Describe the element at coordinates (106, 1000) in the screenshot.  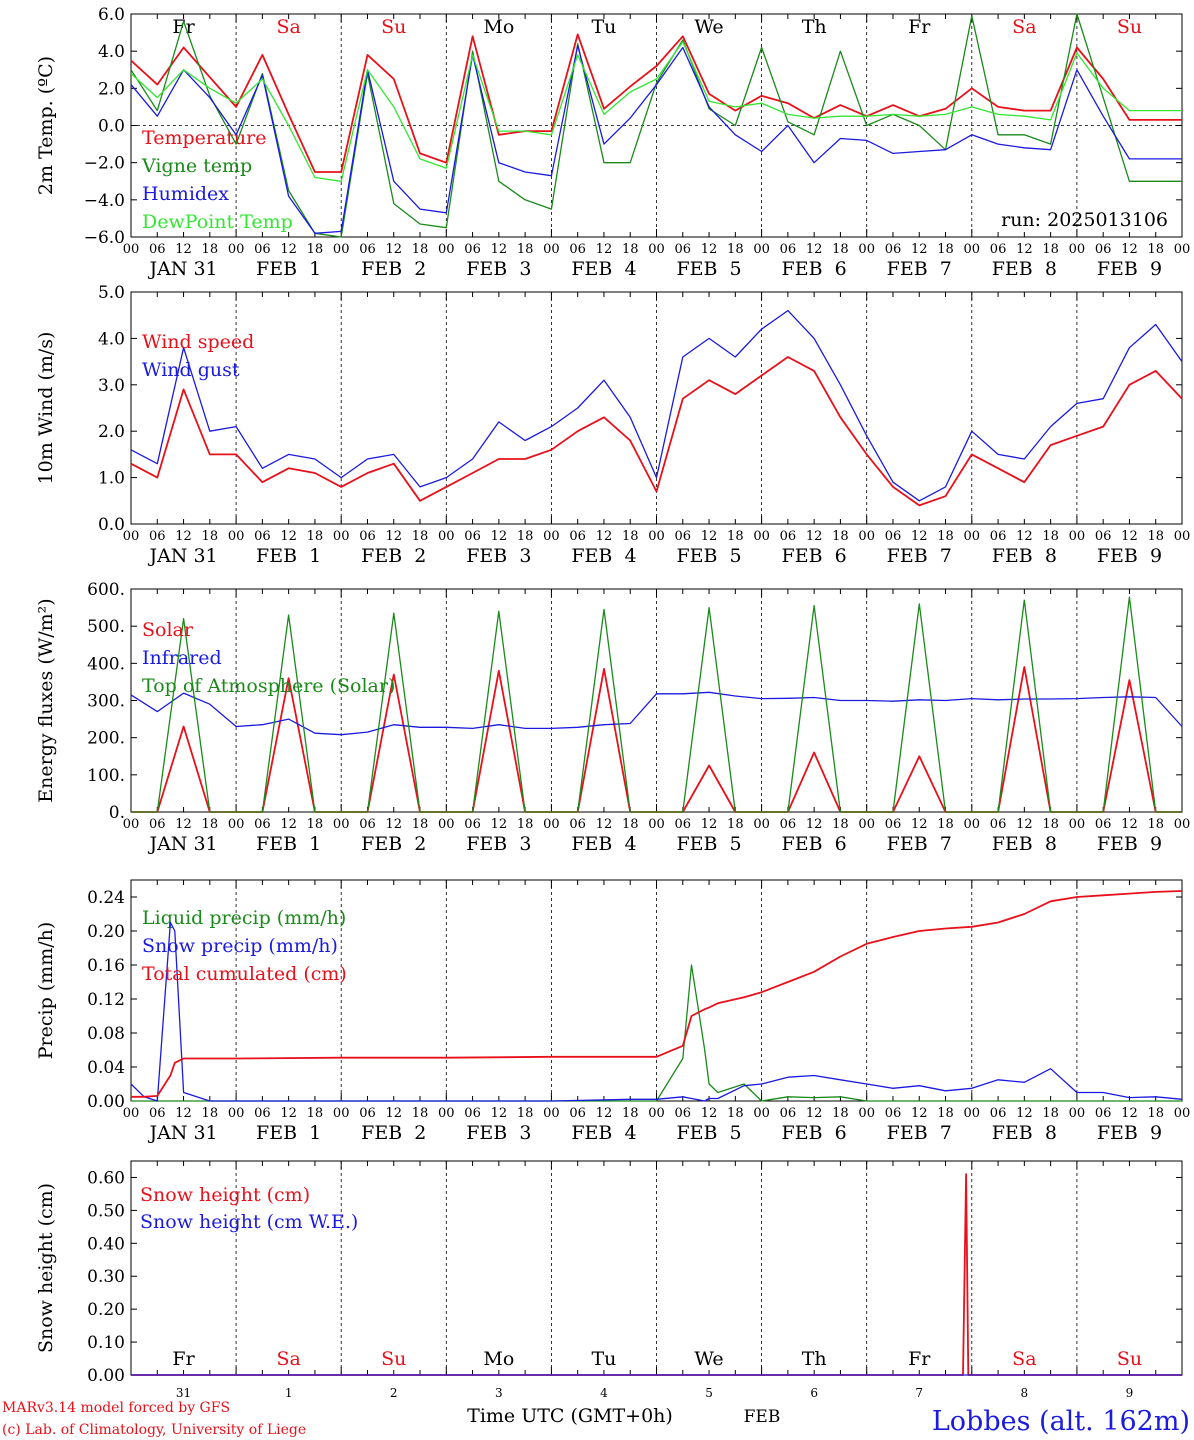
I see `y-tick-label: 0.12` at that location.